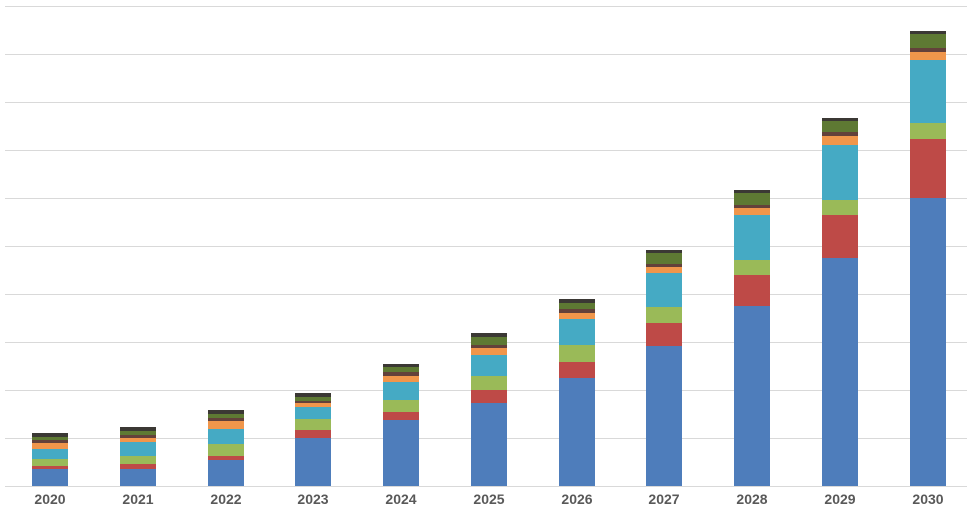 The height and width of the screenshot is (509, 973). What do you see at coordinates (401, 499) in the screenshot?
I see `x-axis-label-2024: 2024` at bounding box center [401, 499].